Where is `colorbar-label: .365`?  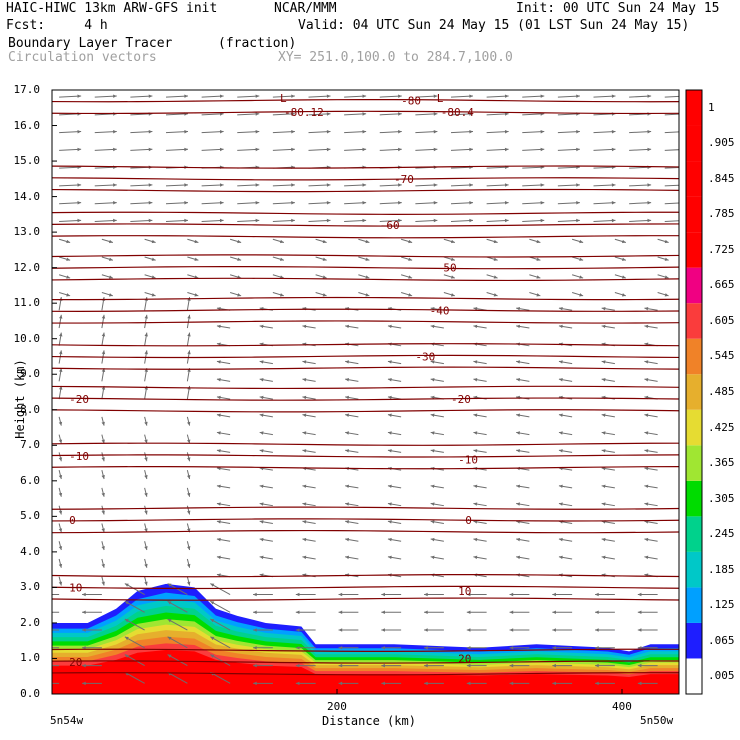 colorbar-label: .365 is located at coordinates (721, 463).